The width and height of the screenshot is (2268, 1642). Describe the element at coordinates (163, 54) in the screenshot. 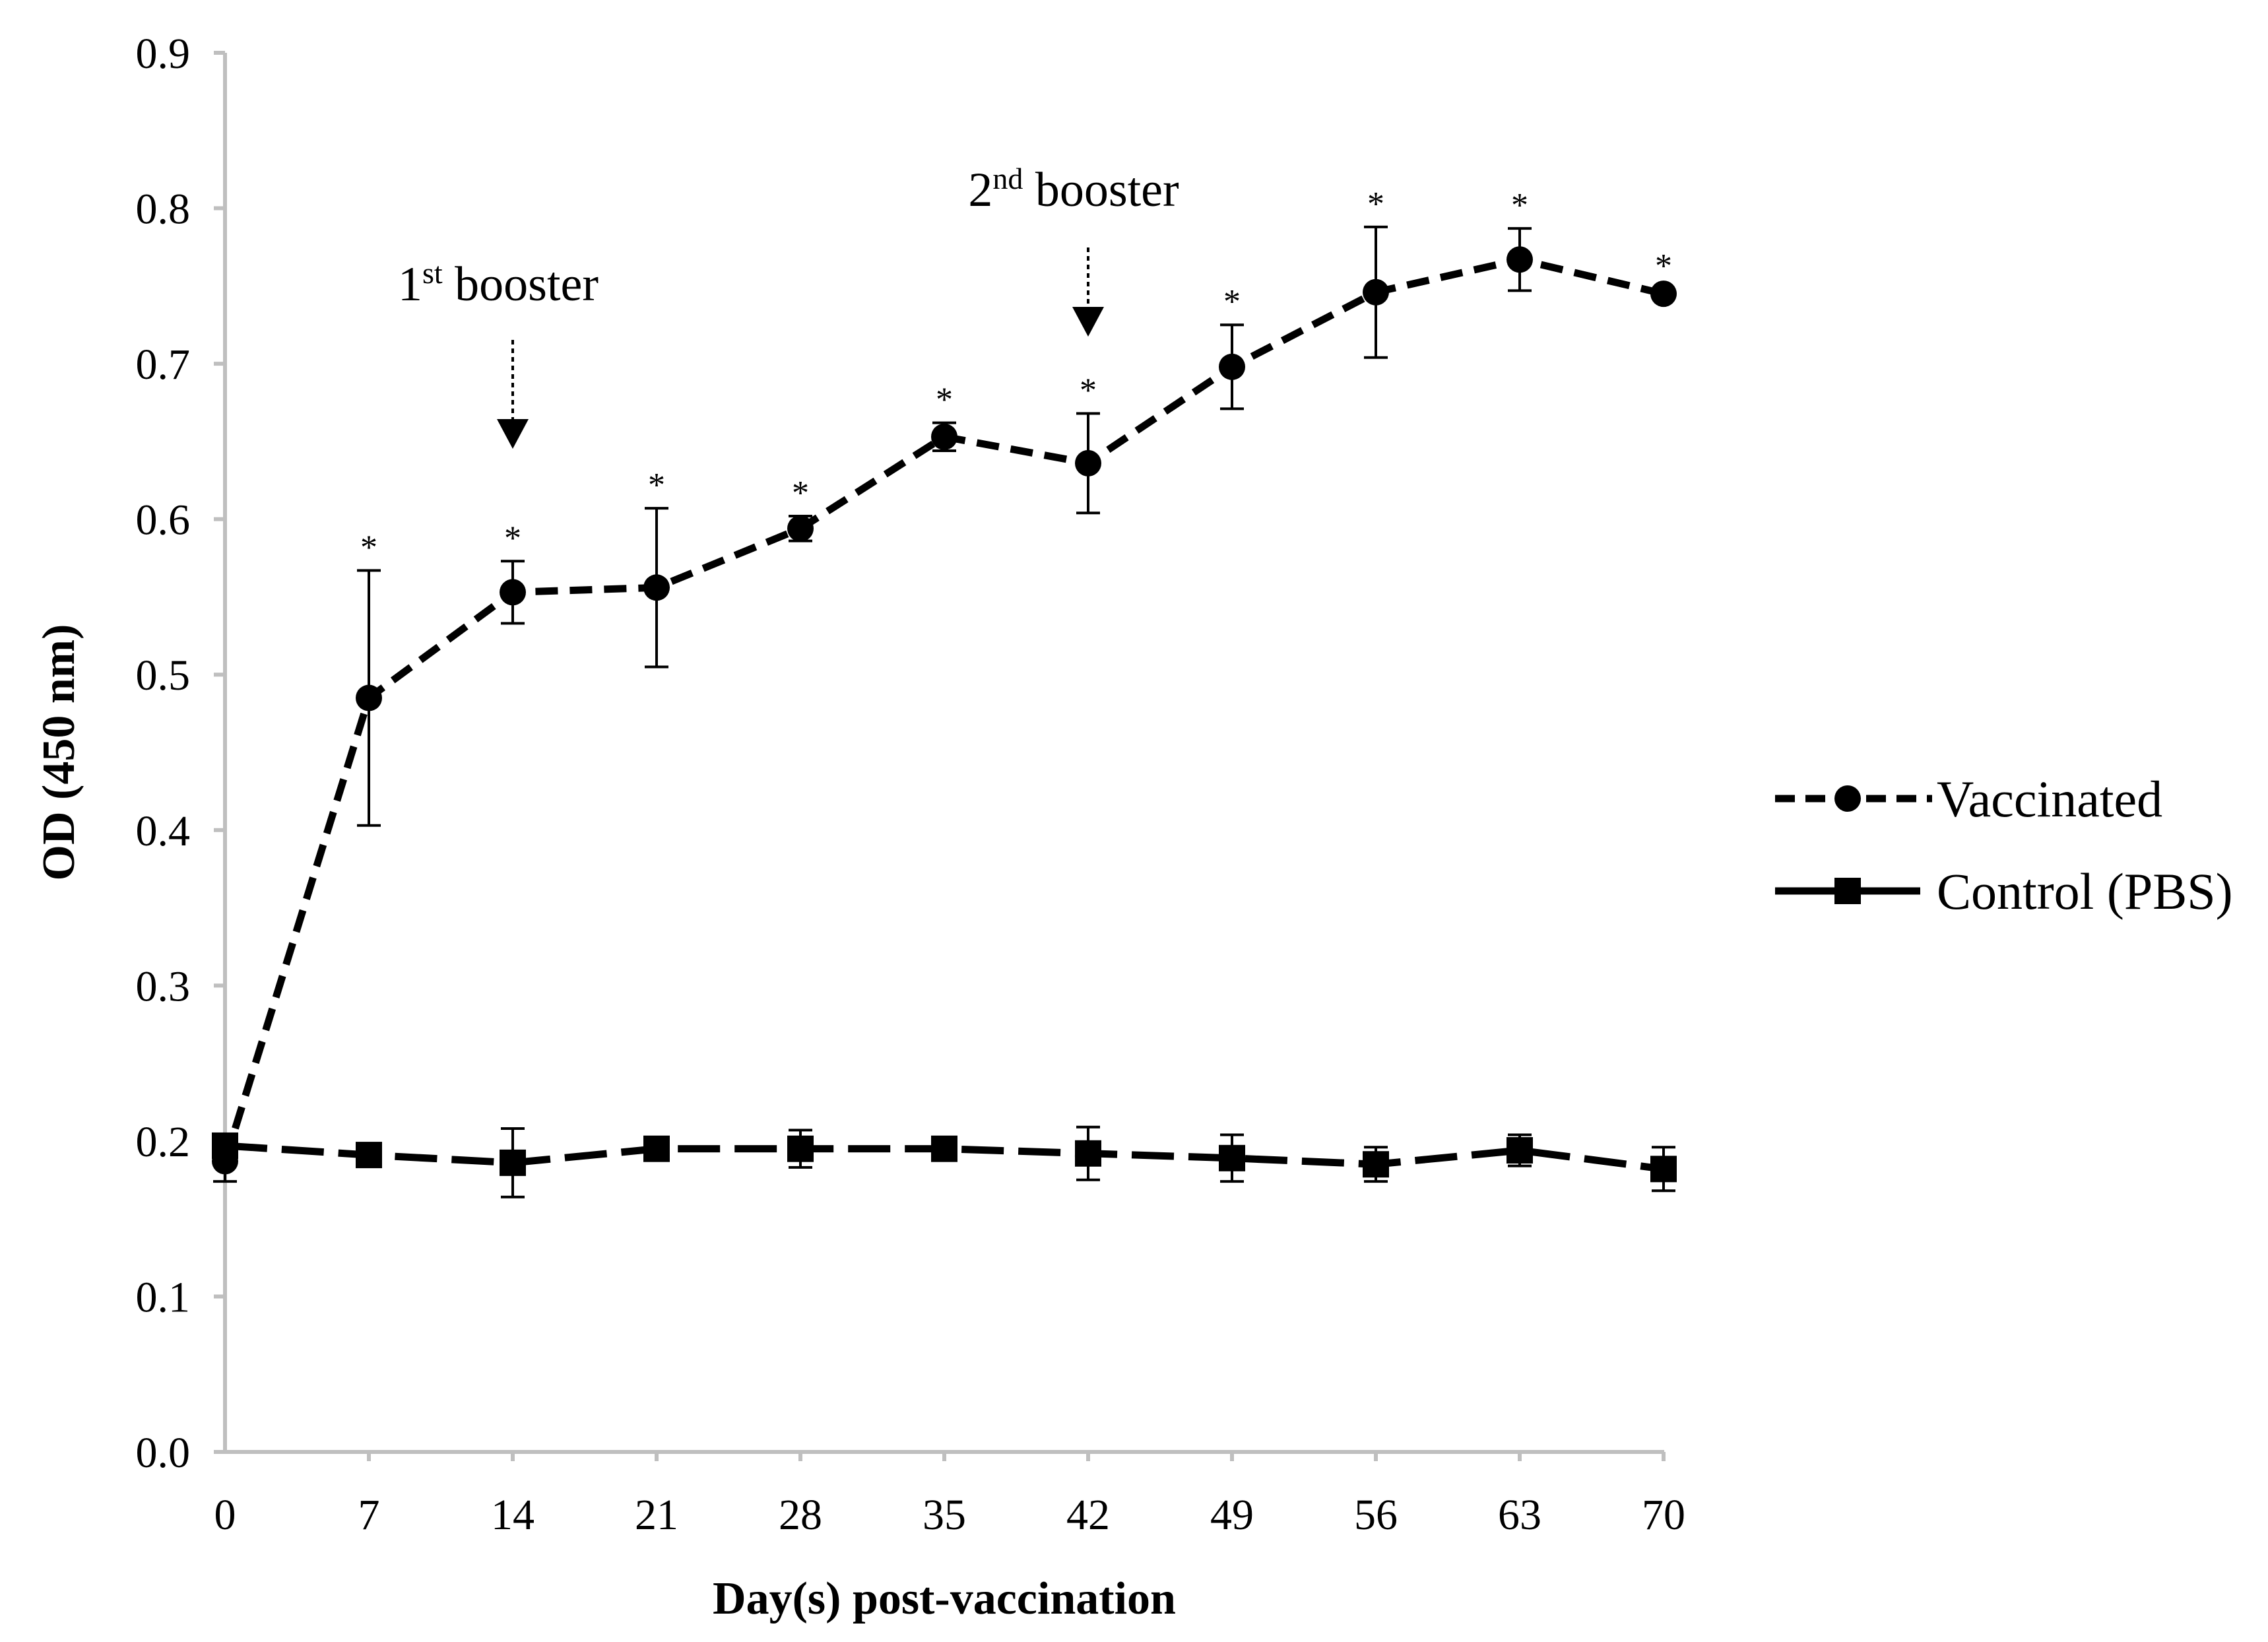

I see `y-tick-label: 0.9` at that location.